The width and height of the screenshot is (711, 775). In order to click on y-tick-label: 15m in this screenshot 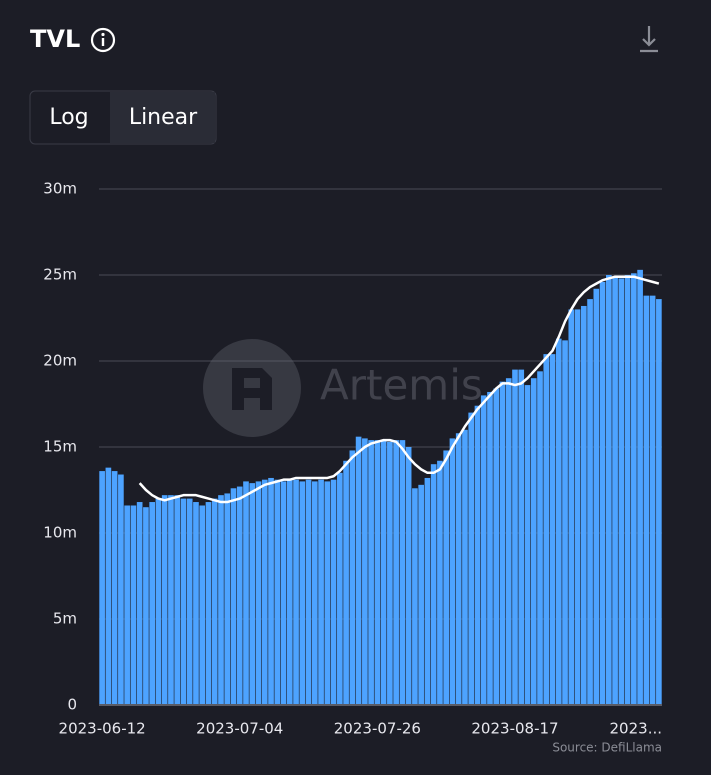, I will do `click(60, 447)`.